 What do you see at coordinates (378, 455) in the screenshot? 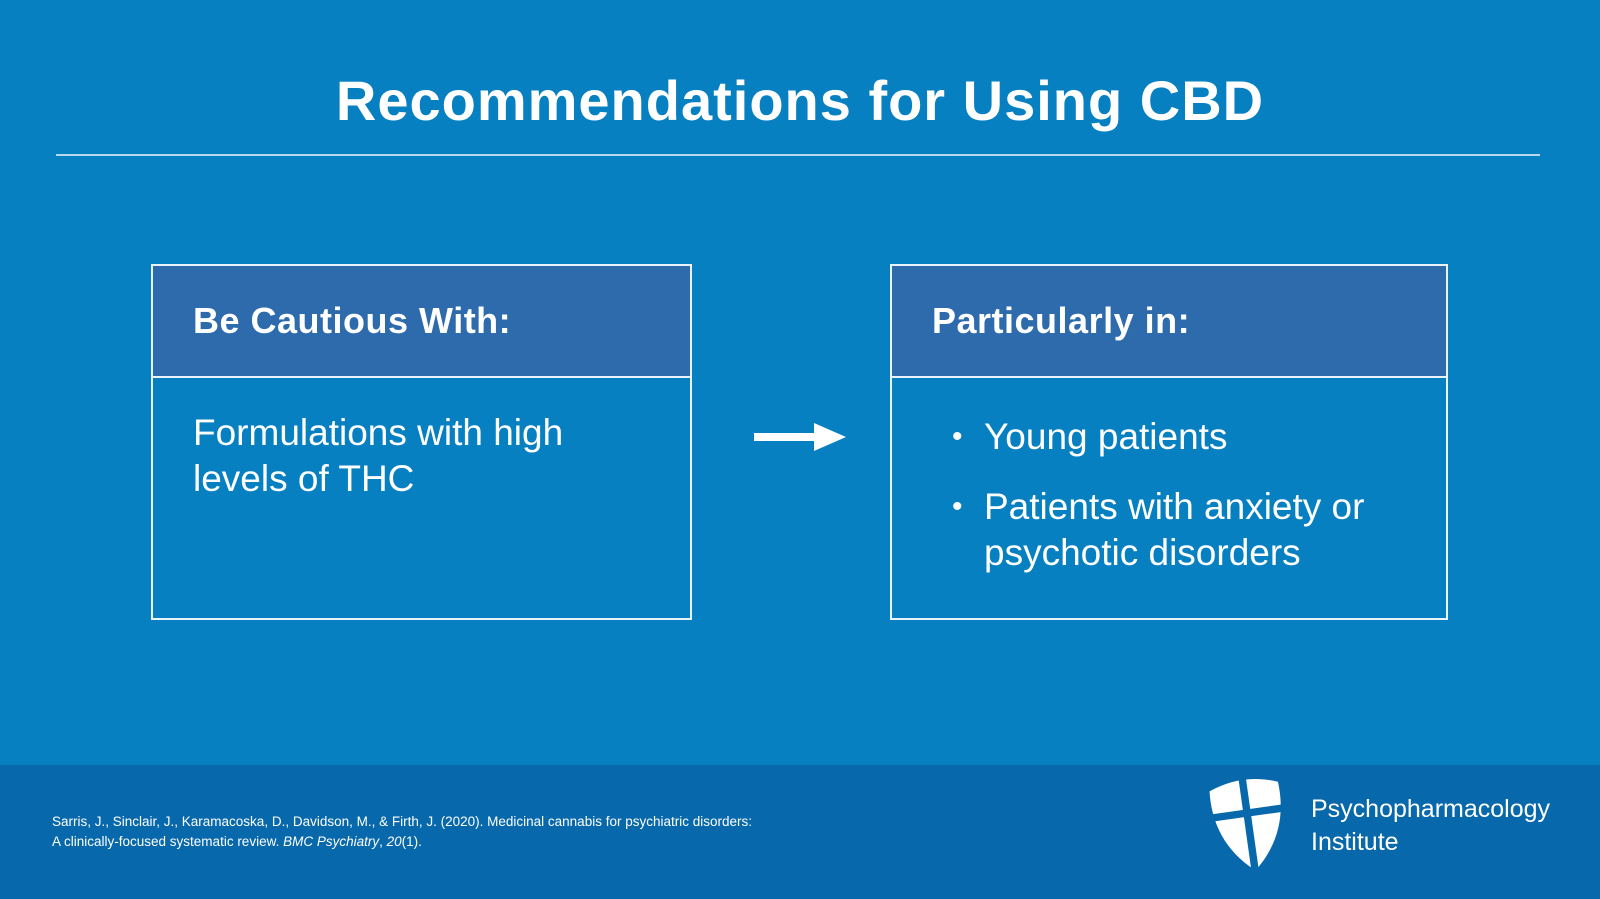
I see `caution-box-text: Formulations with high levels of THC` at bounding box center [378, 455].